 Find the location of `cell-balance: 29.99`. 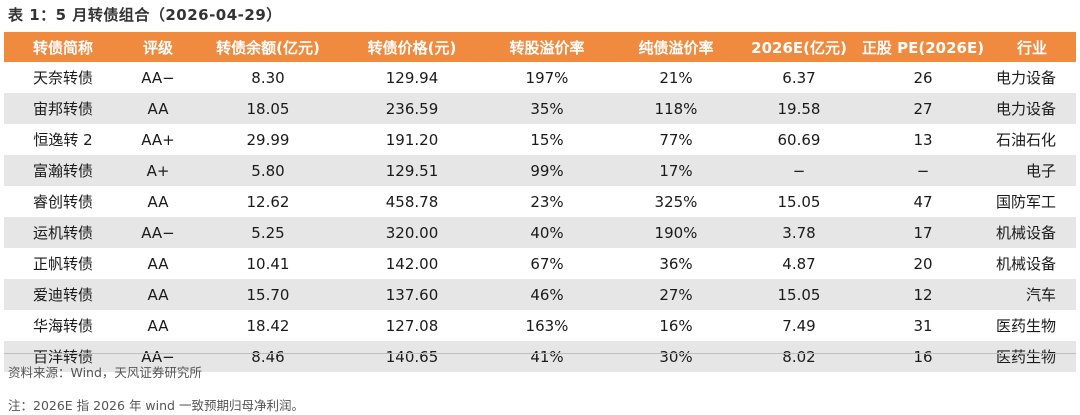

cell-balance: 29.99 is located at coordinates (268, 139).